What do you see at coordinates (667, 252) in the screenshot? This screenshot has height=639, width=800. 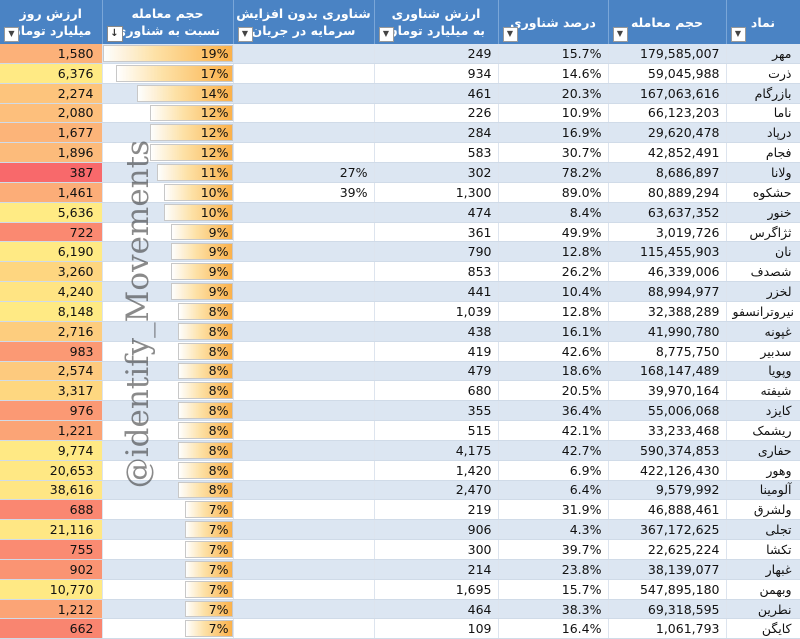 I see `volume-cell: 115,455,903` at bounding box center [667, 252].